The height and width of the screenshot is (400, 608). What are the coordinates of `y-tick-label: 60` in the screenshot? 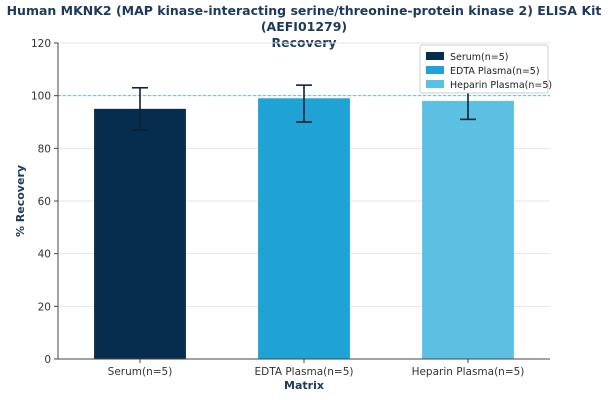 It's located at (44, 202).